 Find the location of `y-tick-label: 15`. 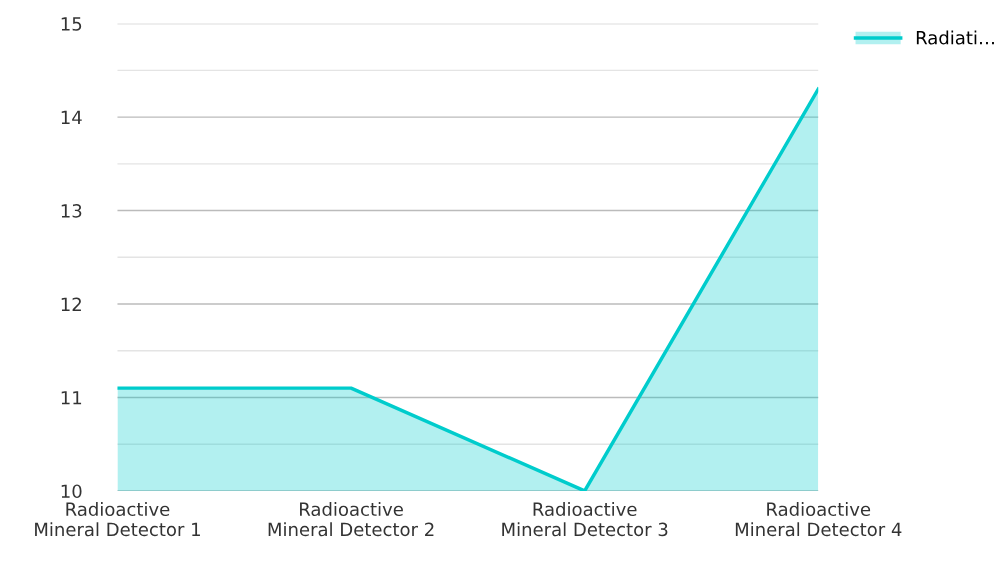

y-tick-label: 15 is located at coordinates (71, 24).